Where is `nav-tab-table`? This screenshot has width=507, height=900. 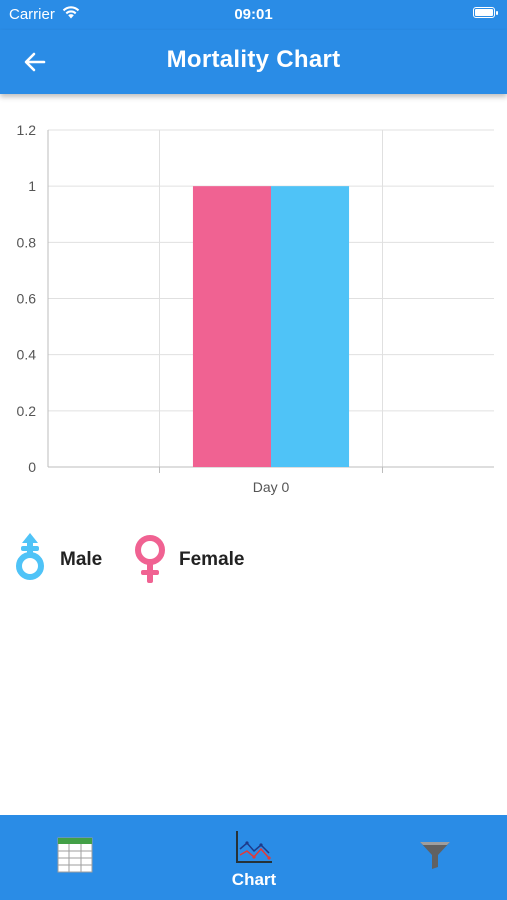 nav-tab-table is located at coordinates (75, 857).